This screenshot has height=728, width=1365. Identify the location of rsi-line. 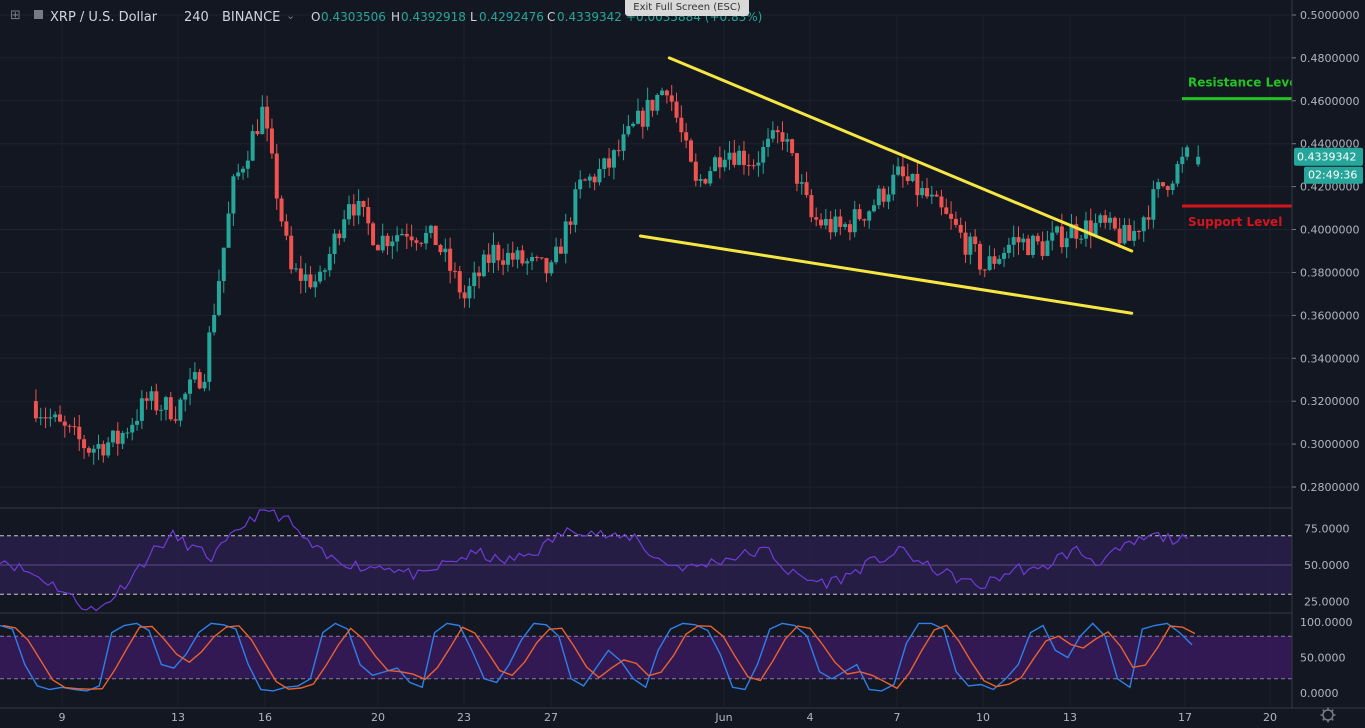
(594, 560).